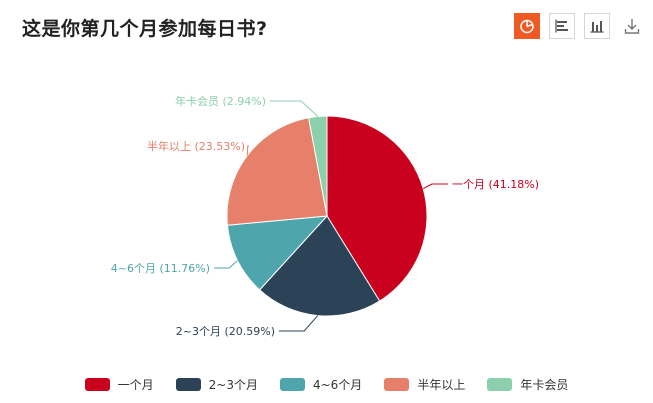  I want to click on pie-chart-button, so click(527, 26).